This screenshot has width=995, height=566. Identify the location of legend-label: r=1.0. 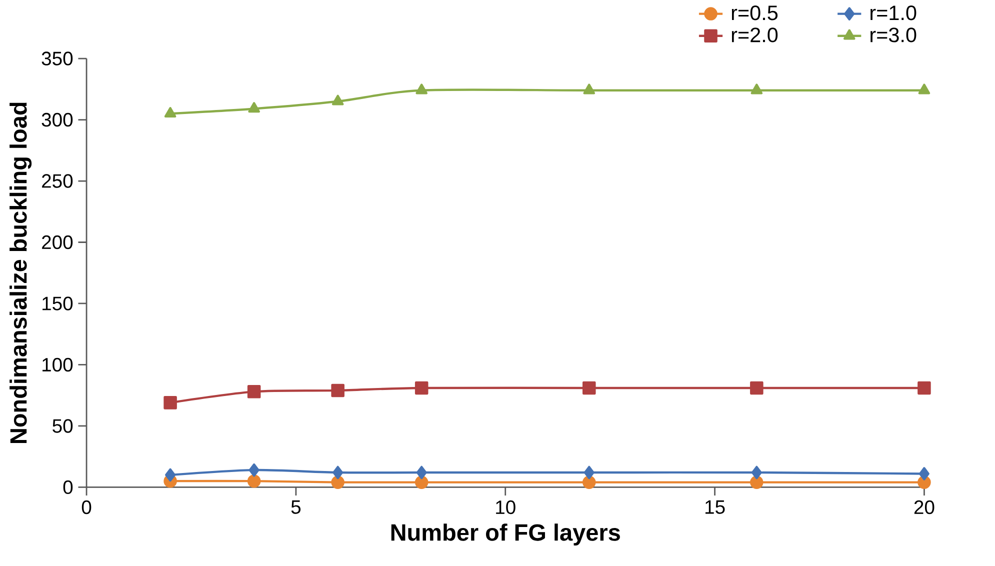
(893, 13).